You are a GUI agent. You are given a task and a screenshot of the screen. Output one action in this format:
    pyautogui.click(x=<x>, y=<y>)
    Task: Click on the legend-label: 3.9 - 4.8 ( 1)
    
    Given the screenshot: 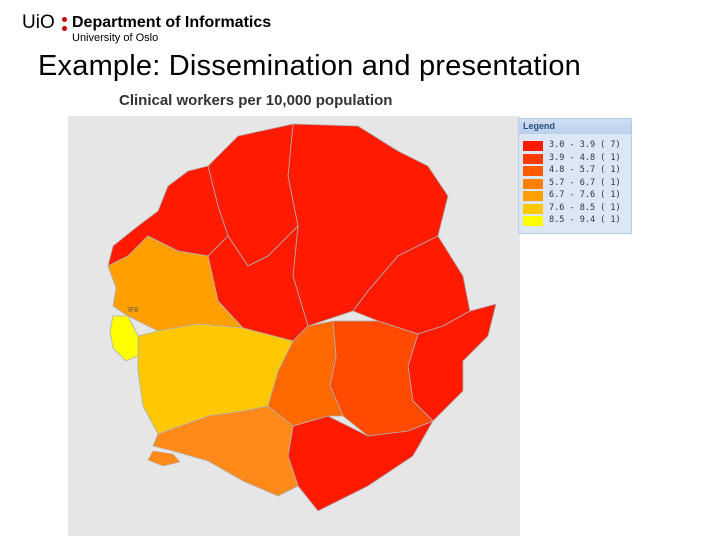 What is the action you would take?
    pyautogui.click(x=585, y=157)
    